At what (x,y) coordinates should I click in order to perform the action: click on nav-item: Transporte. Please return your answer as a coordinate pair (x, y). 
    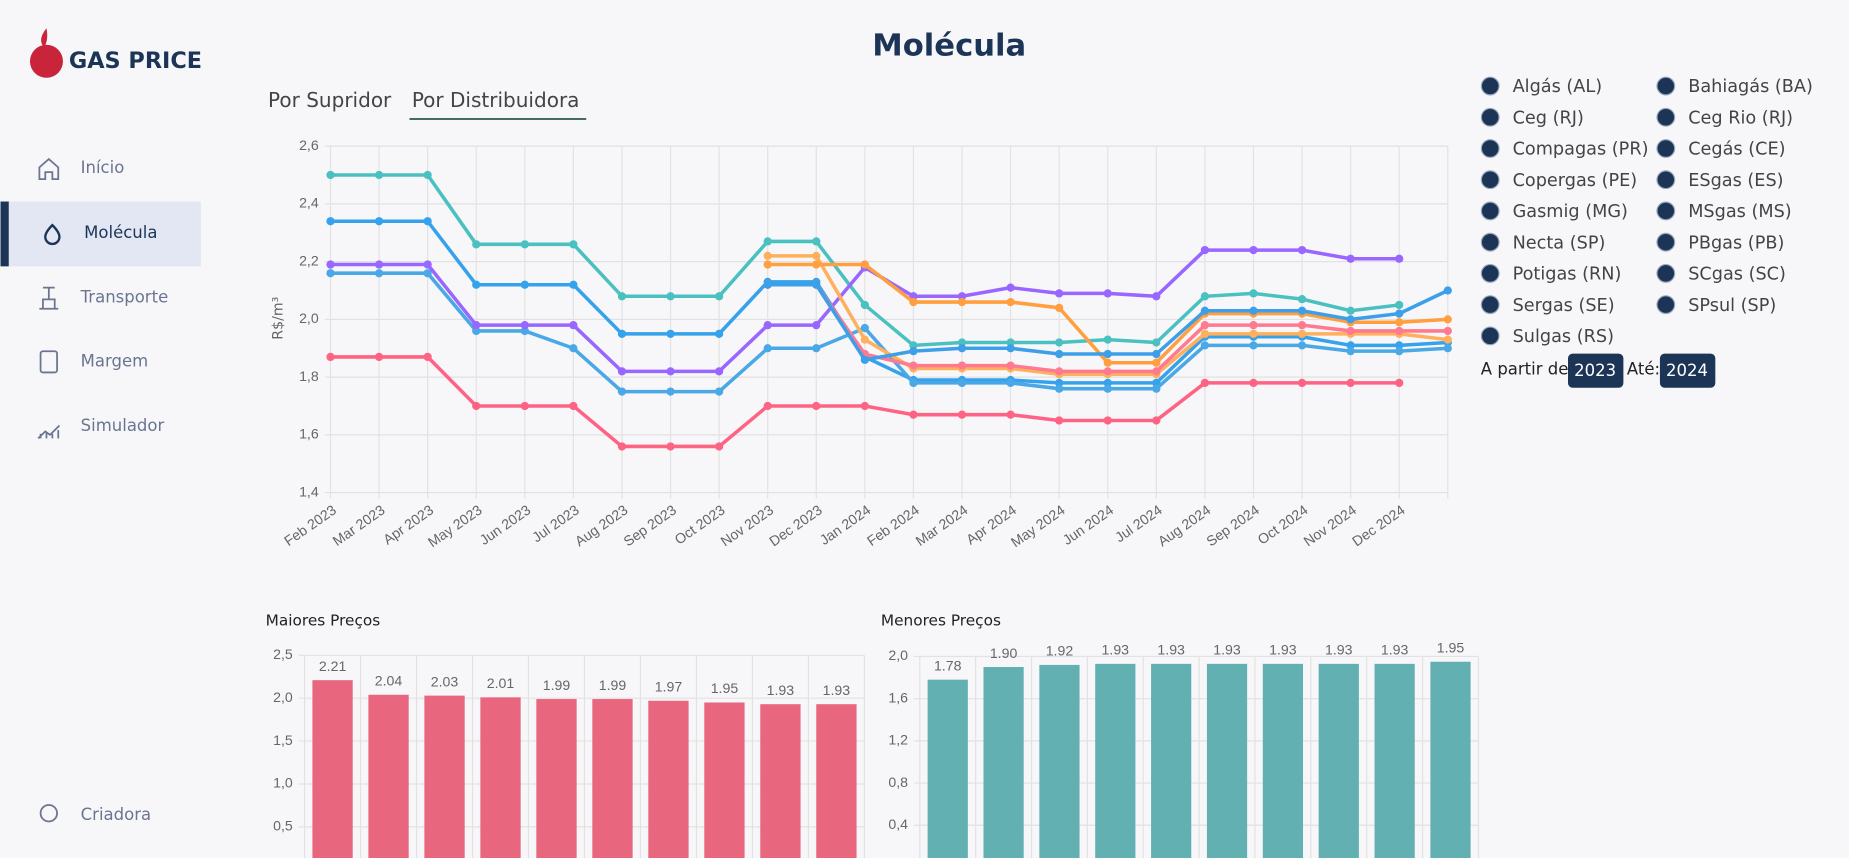
    Looking at the image, I should click on (124, 297).